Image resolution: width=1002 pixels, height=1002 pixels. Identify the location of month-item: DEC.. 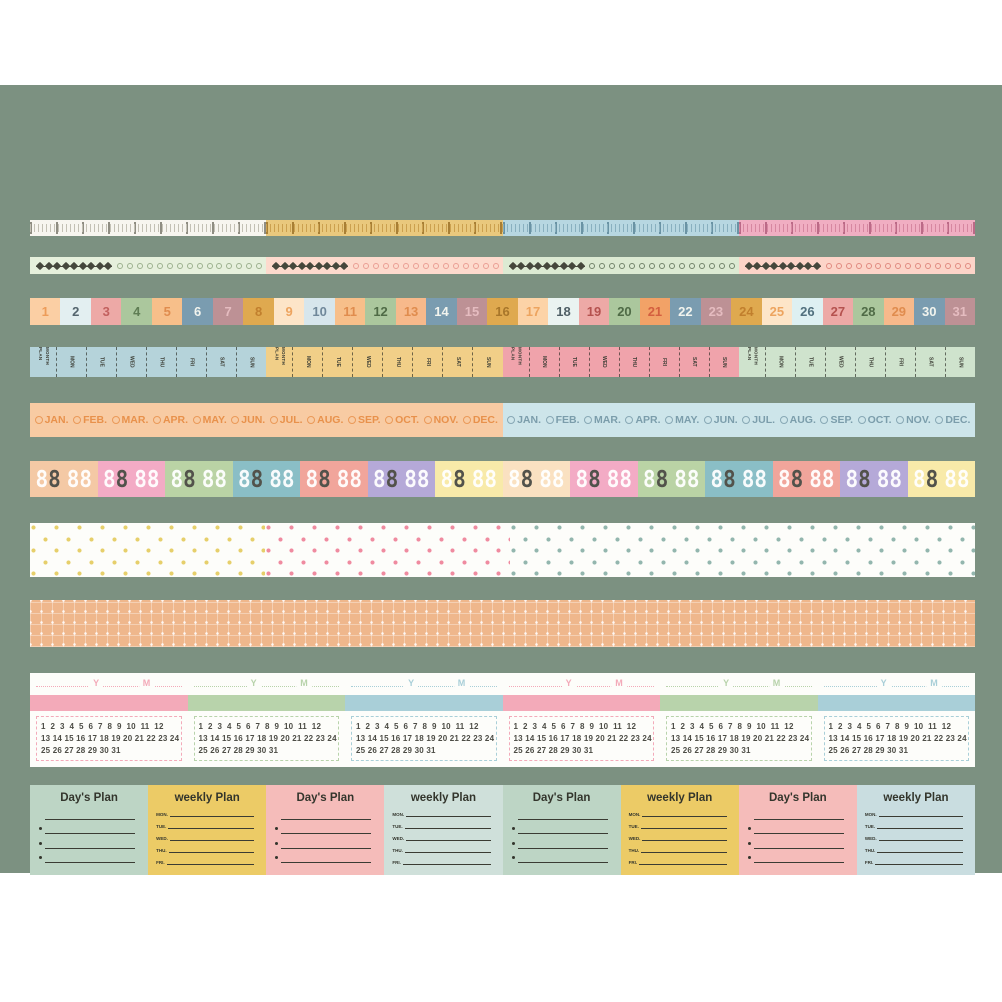
(952, 420).